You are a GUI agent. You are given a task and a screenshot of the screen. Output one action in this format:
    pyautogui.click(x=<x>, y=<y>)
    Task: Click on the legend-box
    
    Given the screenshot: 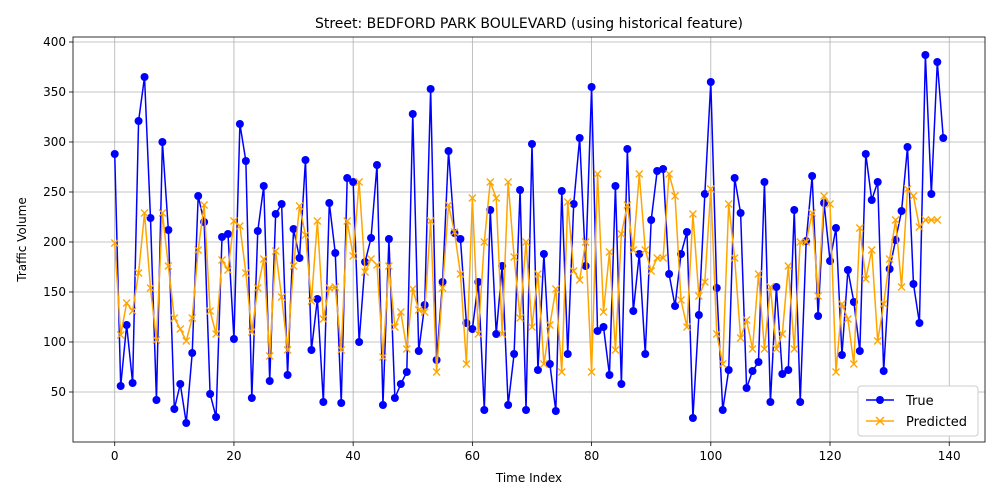 What is the action you would take?
    pyautogui.click(x=918, y=411)
    